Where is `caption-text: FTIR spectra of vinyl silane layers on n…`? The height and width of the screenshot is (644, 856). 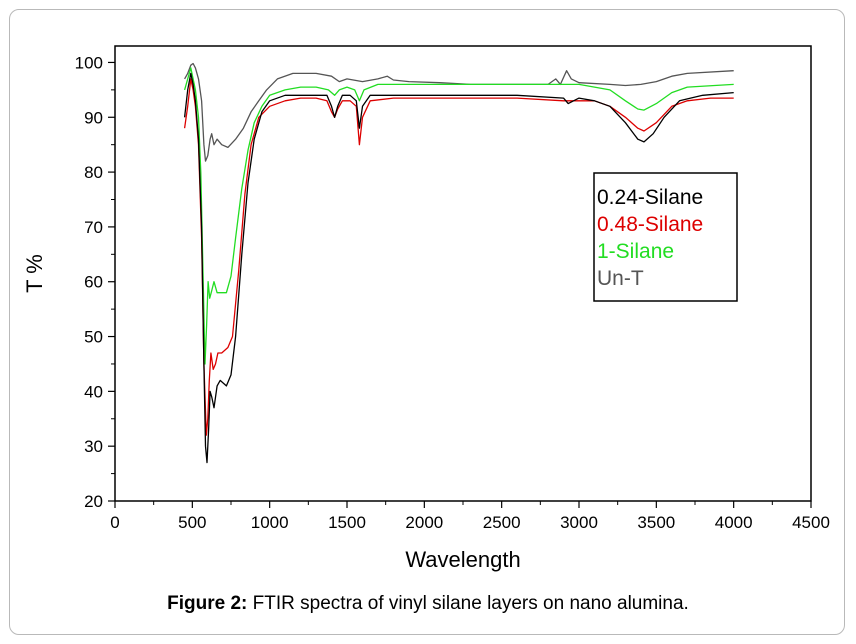
caption-text: FTIR spectra of vinyl silane layers on n… is located at coordinates (468, 603).